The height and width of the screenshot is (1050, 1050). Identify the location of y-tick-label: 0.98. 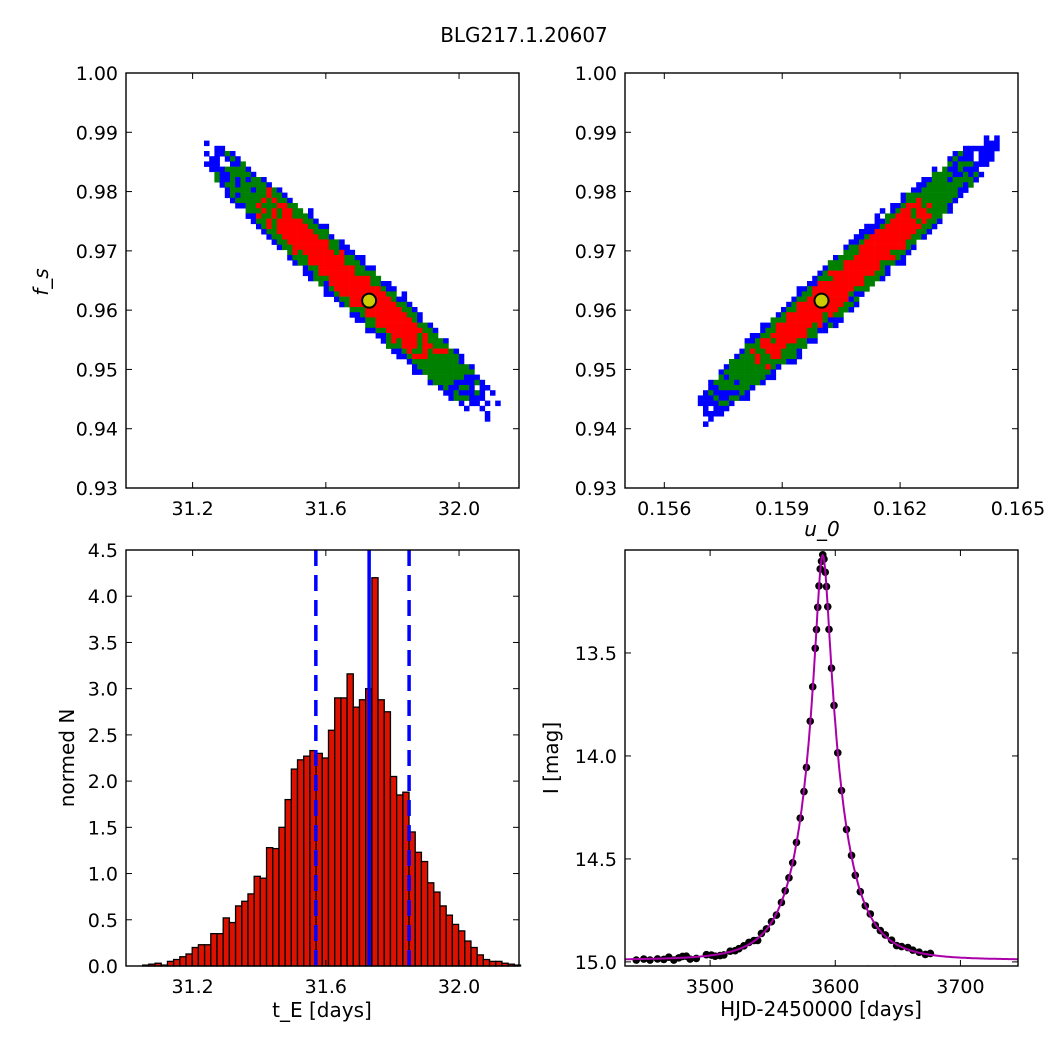
(97, 193).